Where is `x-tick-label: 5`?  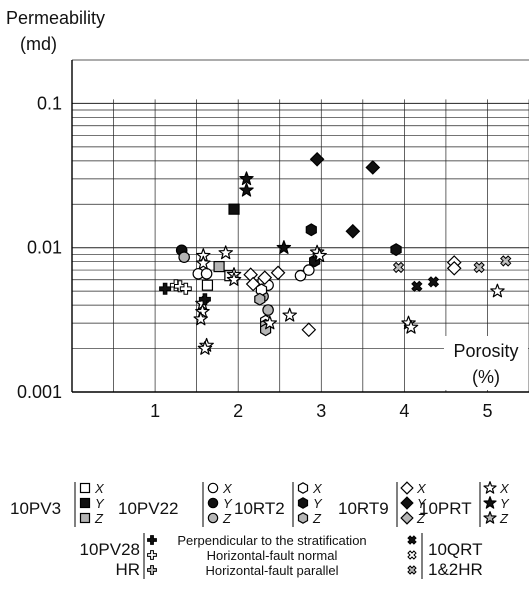
x-tick-label: 5 is located at coordinates (487, 411).